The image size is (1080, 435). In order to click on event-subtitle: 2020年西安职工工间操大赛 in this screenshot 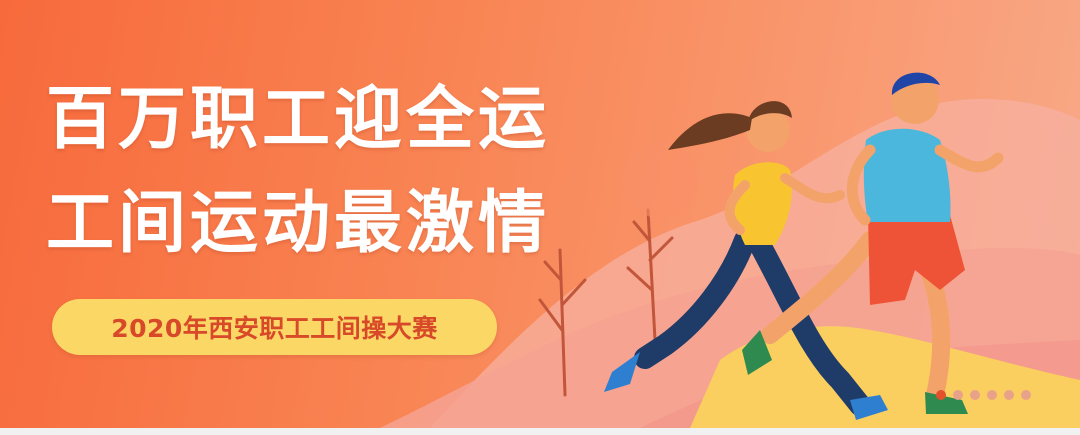, I will do `click(274, 328)`.